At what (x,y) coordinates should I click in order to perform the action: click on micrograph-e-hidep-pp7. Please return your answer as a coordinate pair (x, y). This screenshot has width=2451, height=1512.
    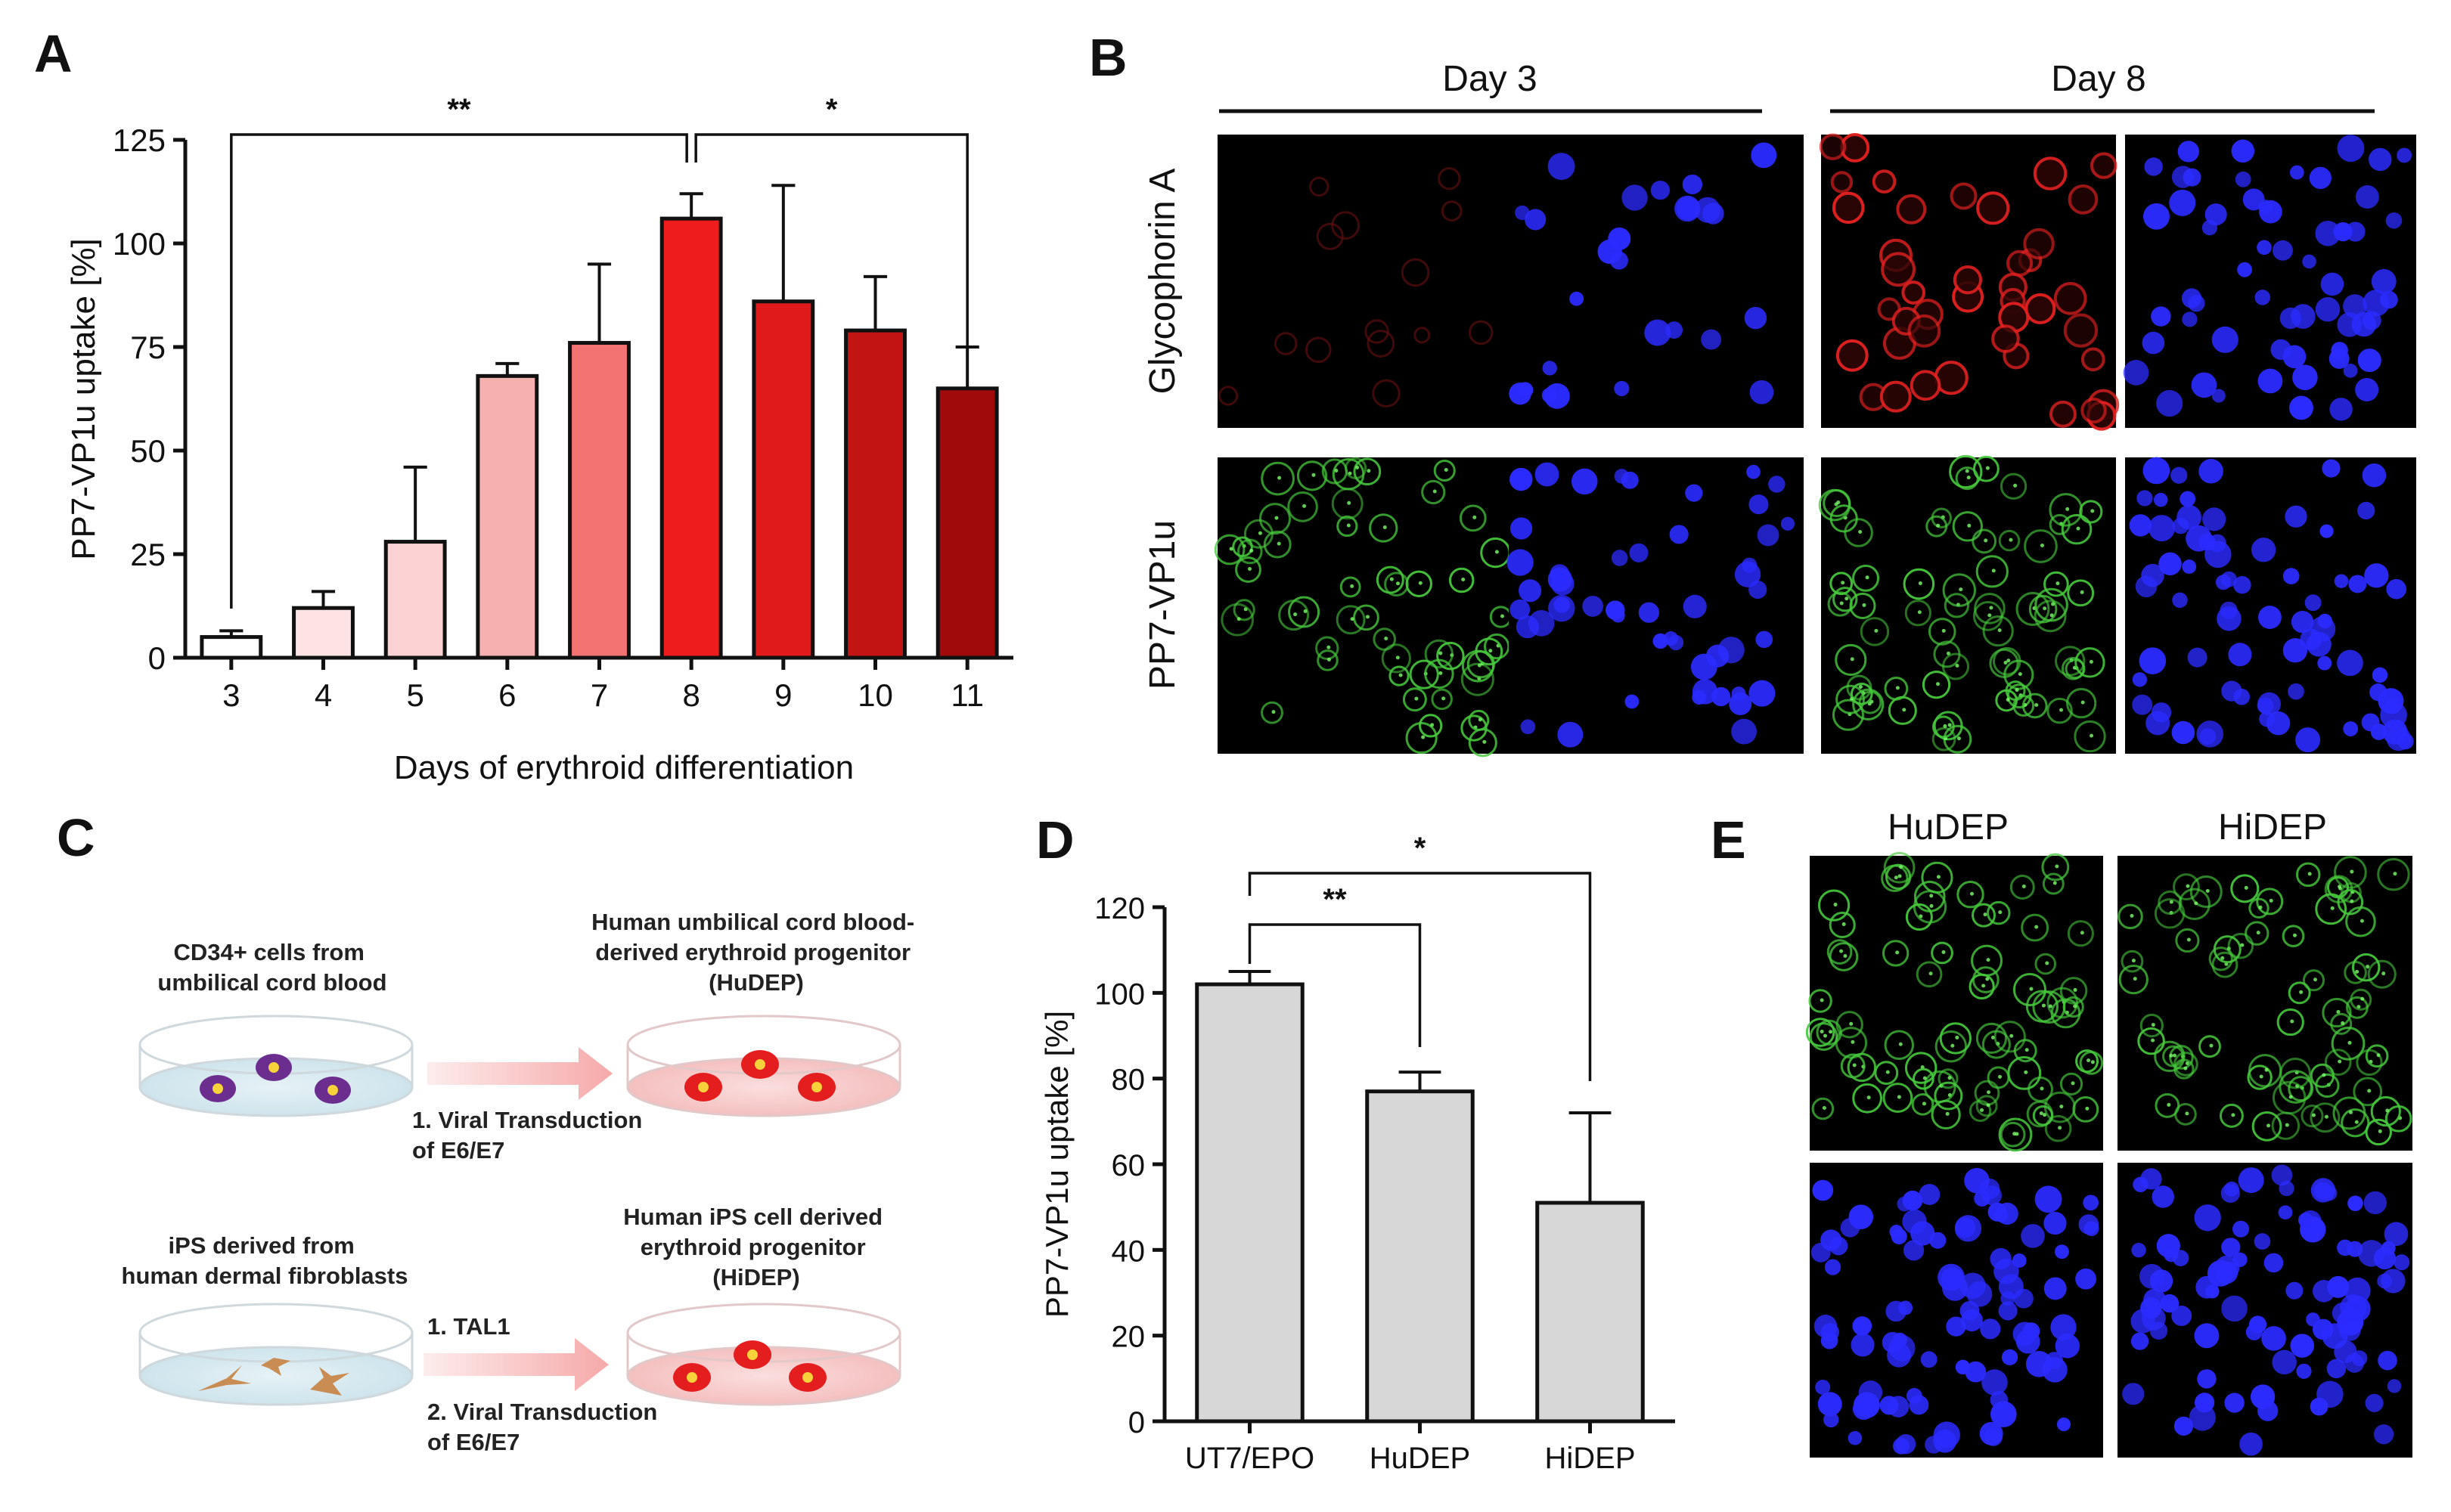
    Looking at the image, I should click on (2264, 1004).